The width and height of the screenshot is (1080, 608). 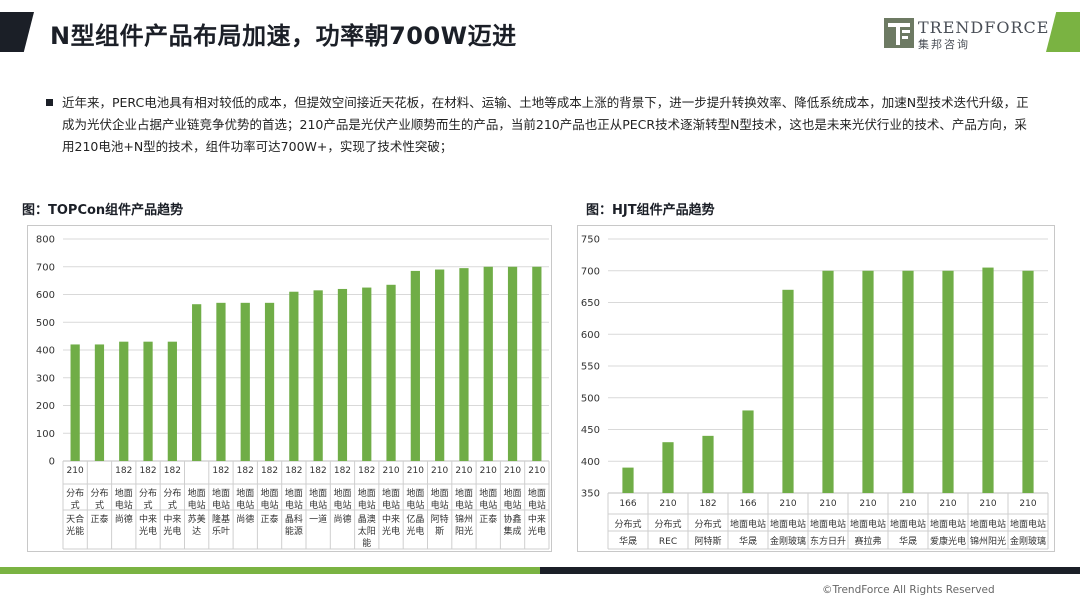 What do you see at coordinates (45, 323) in the screenshot?
I see `y-tick-label: 500` at bounding box center [45, 323].